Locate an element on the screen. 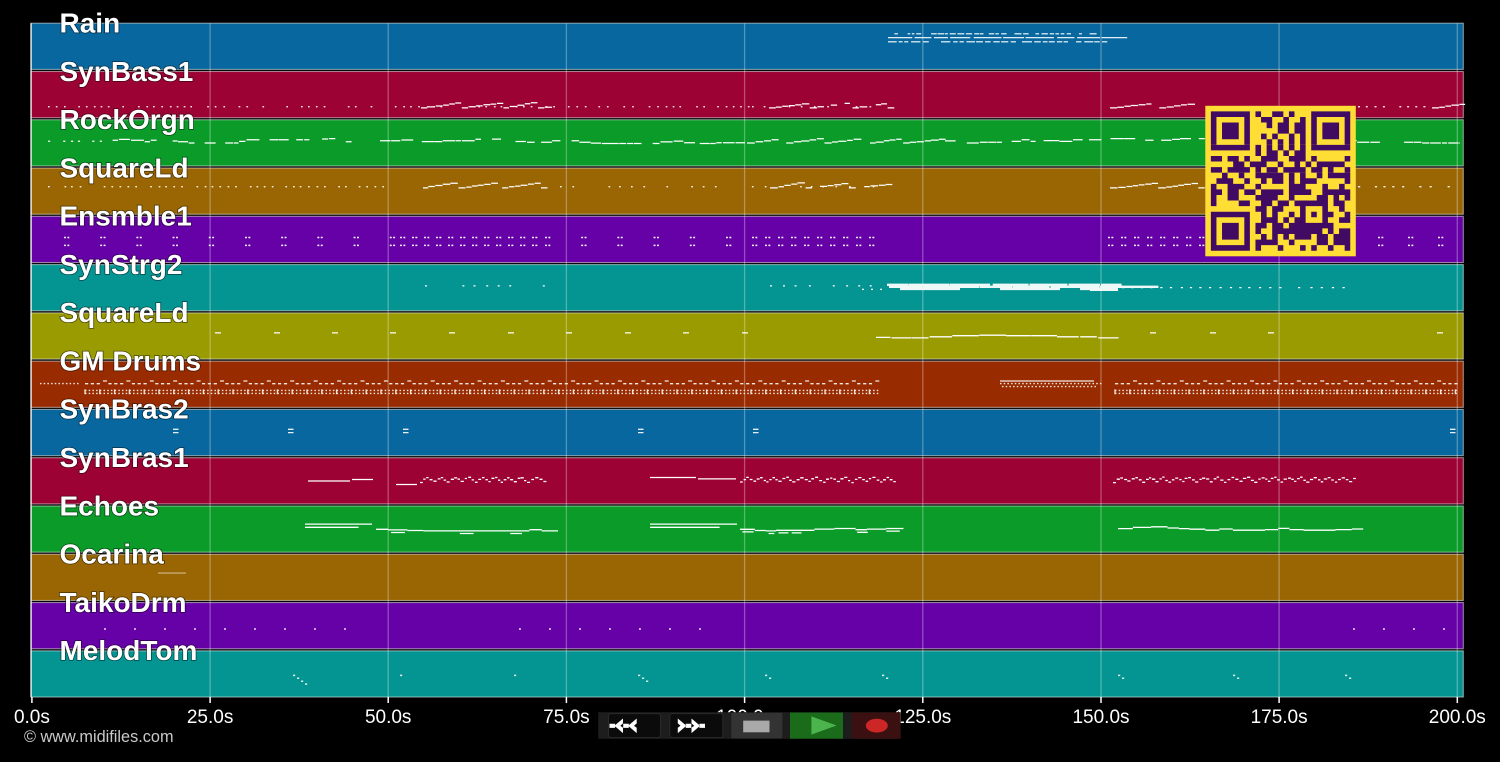 This screenshot has width=1500, height=762. svg-text: Rain is located at coordinates (90, 23).